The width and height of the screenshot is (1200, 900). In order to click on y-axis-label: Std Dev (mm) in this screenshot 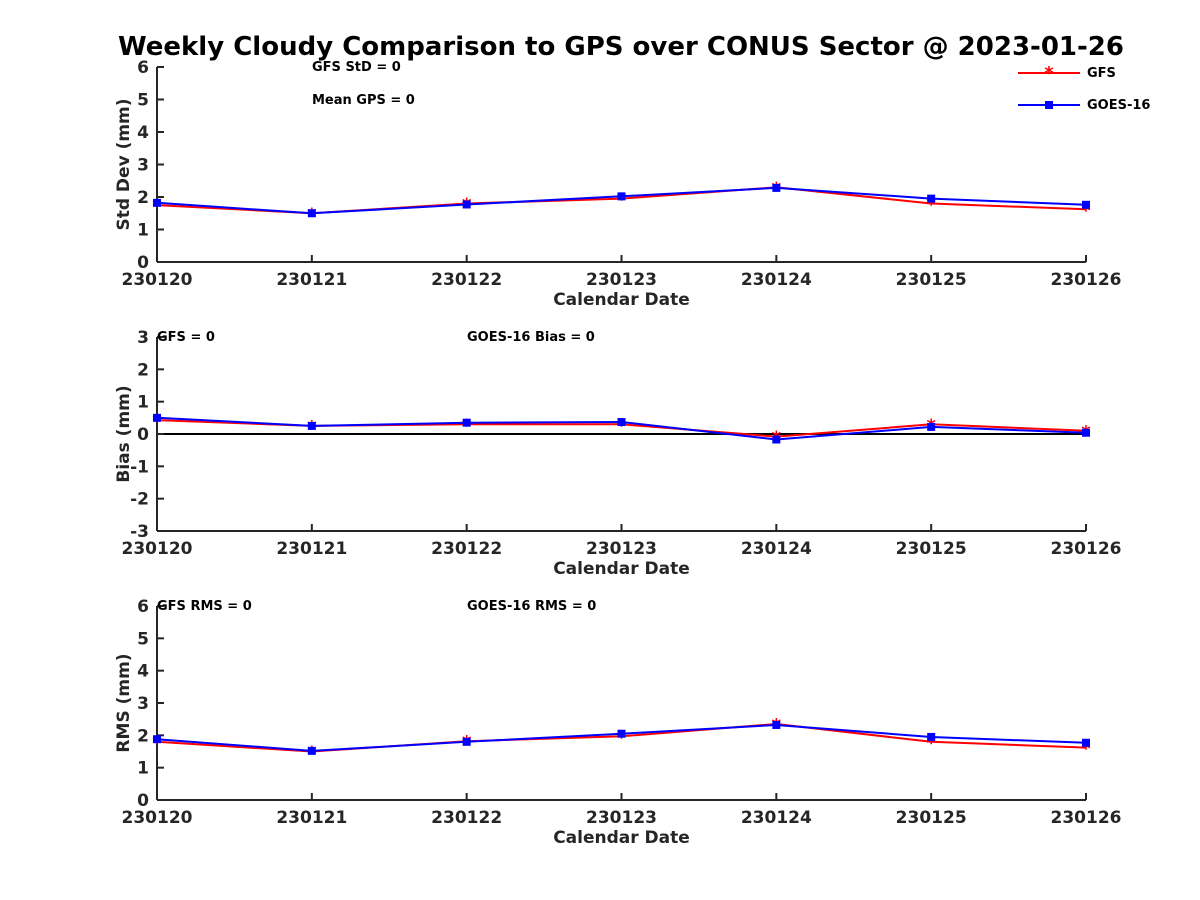, I will do `click(124, 164)`.